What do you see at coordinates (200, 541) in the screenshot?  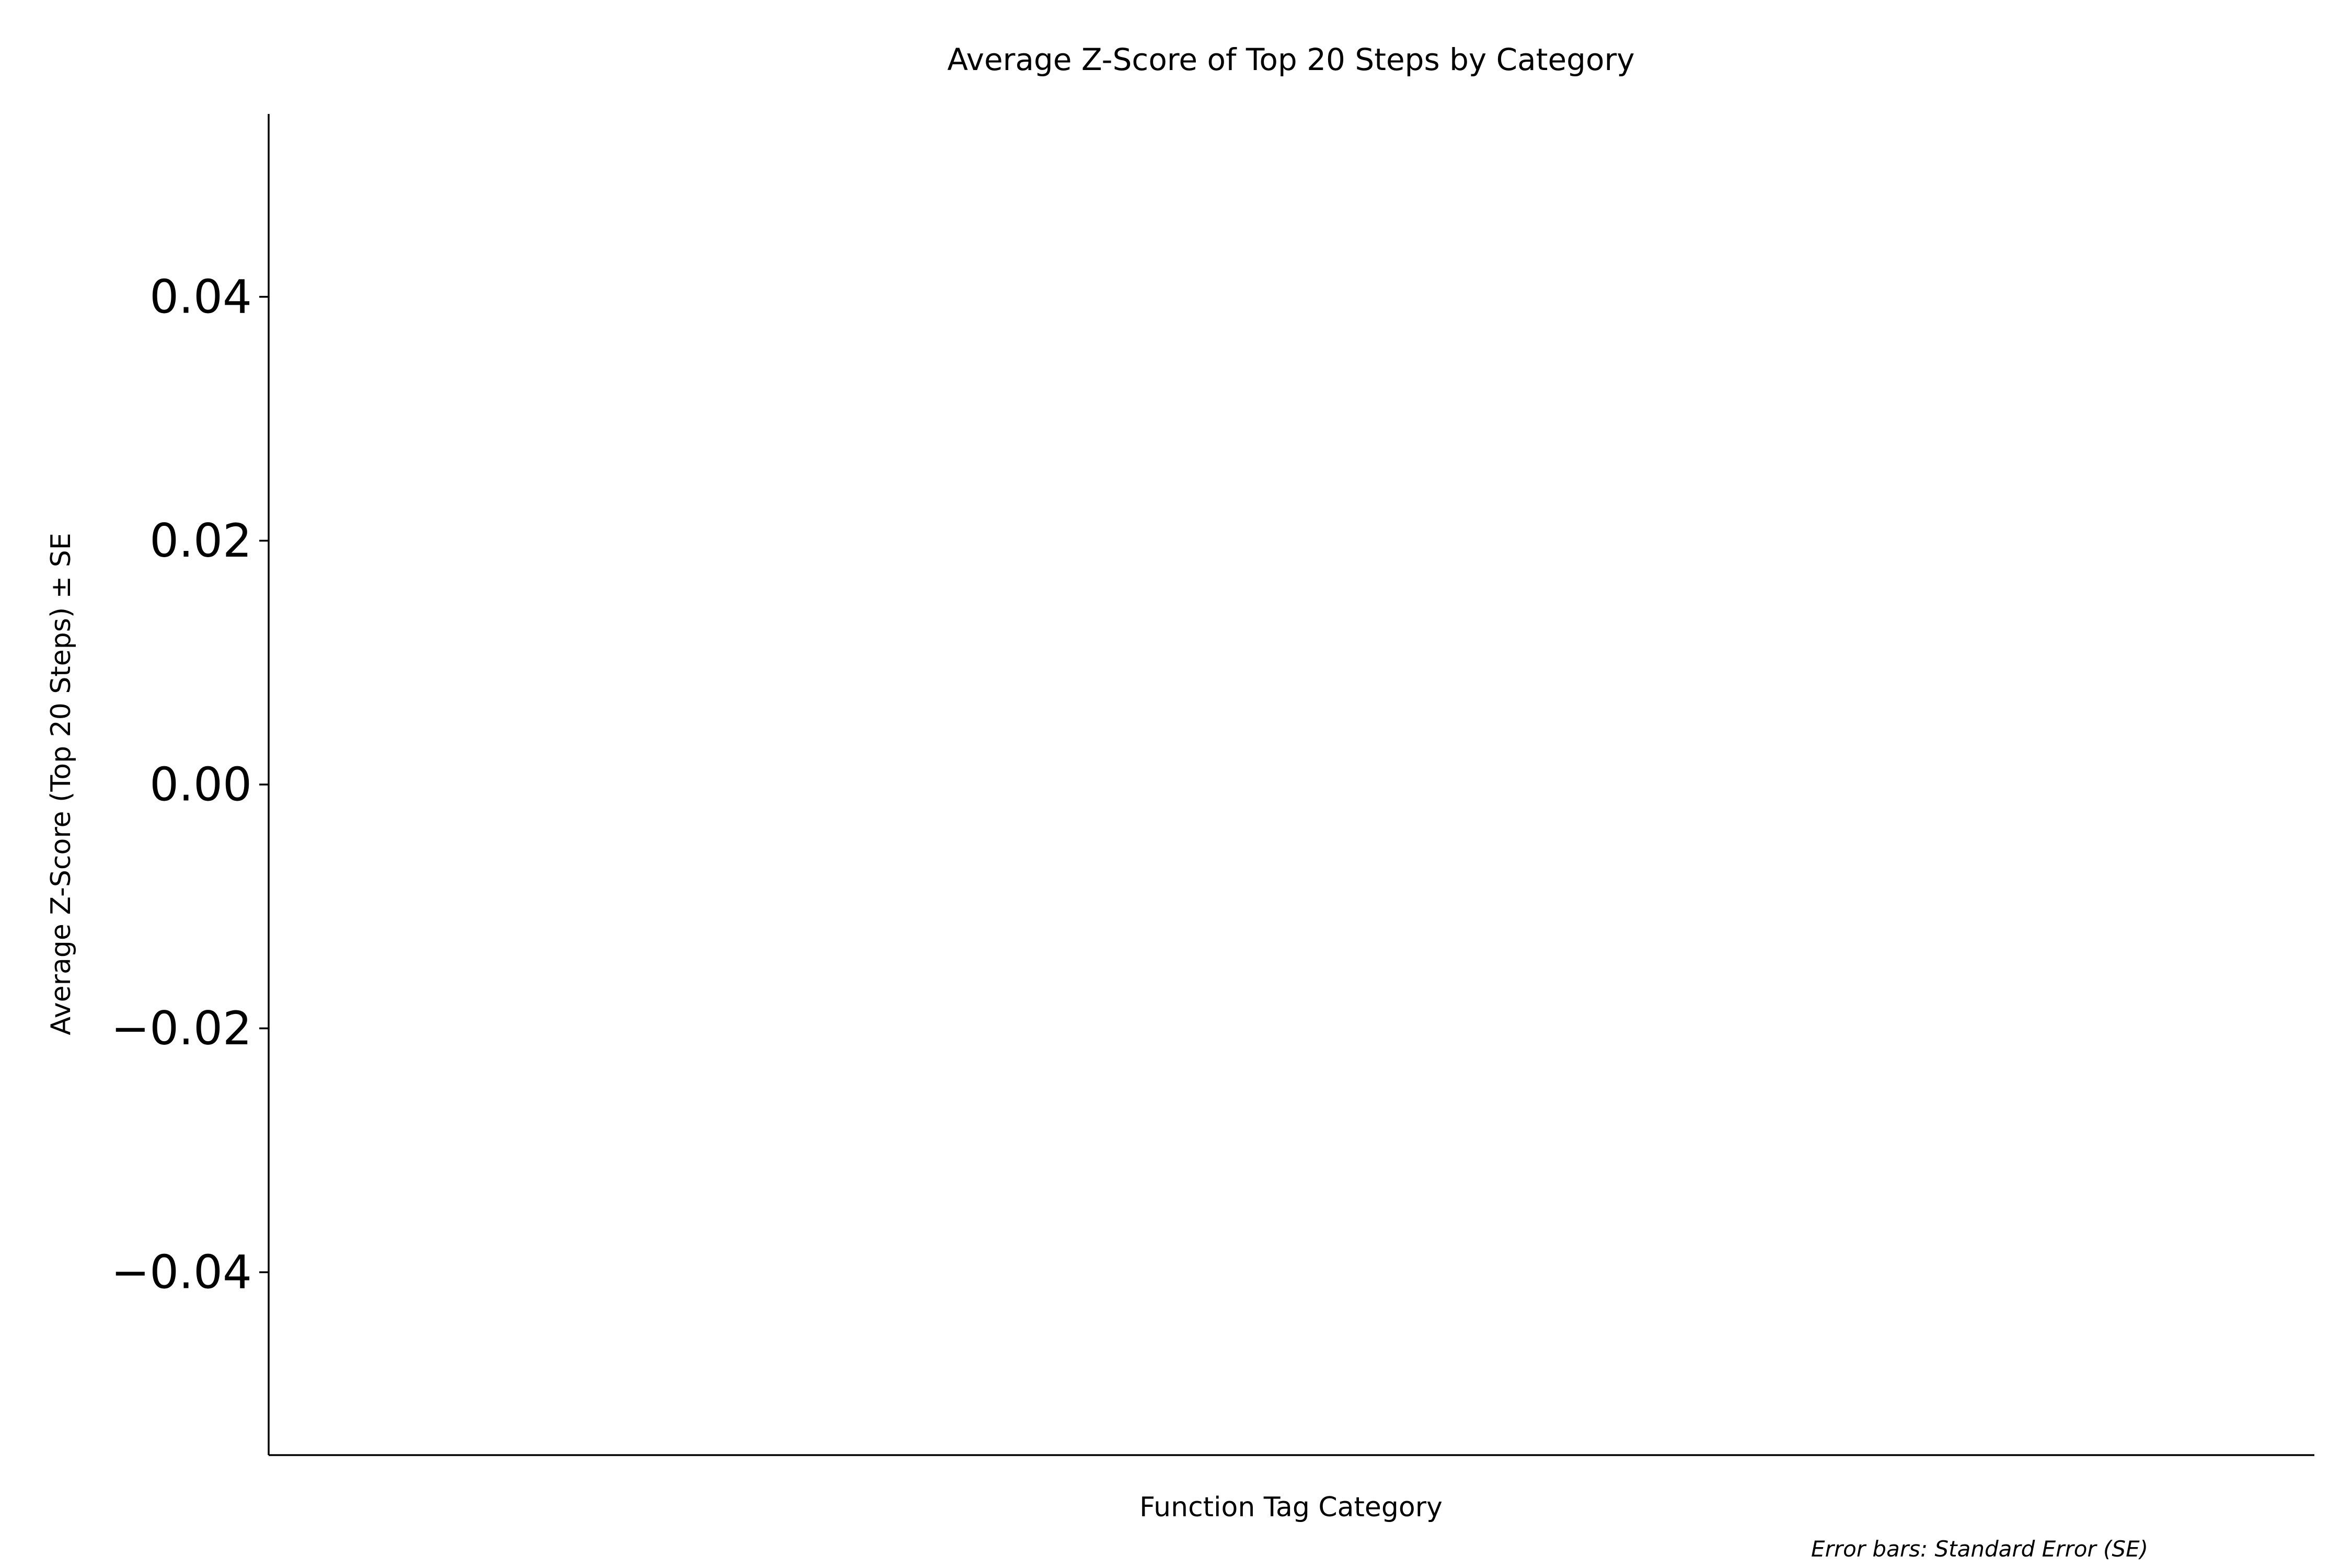 I see `y-tick-label: 0.02` at bounding box center [200, 541].